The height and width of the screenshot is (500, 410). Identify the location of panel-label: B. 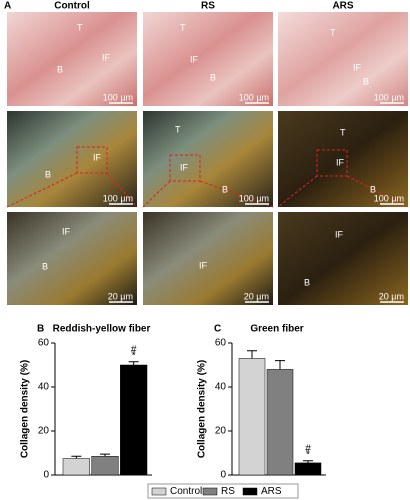
(40, 329).